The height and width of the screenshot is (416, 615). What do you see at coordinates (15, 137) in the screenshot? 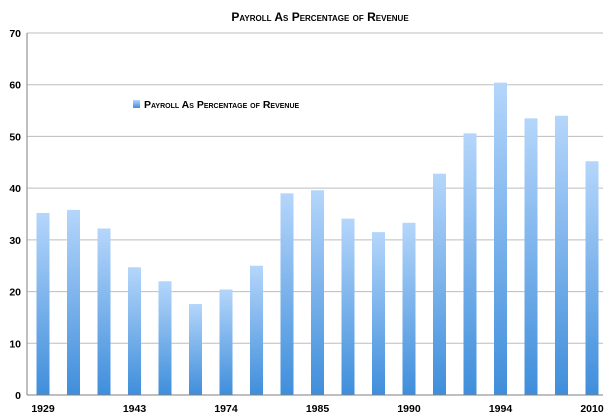
I see `y-tick-label: 50` at bounding box center [15, 137].